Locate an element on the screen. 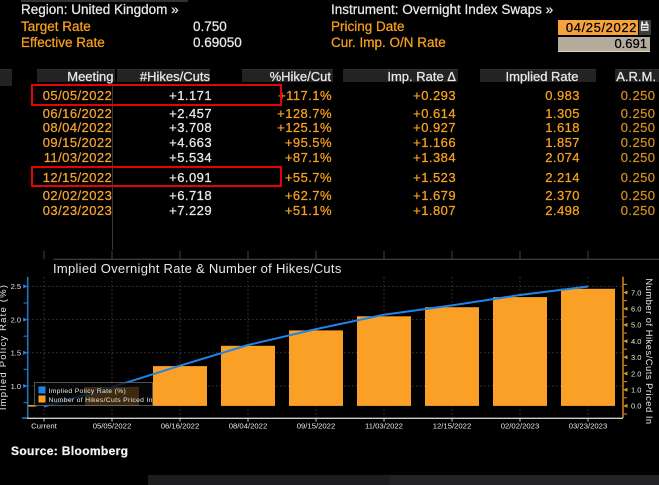 The image size is (659, 485). svg-text: 1.5 is located at coordinates (16, 353).